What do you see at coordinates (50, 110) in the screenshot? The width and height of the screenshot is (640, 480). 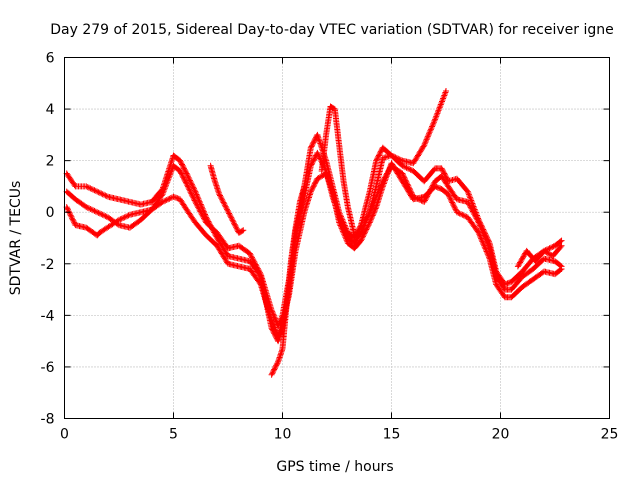 I see `y-tick-label: 4` at bounding box center [50, 110].